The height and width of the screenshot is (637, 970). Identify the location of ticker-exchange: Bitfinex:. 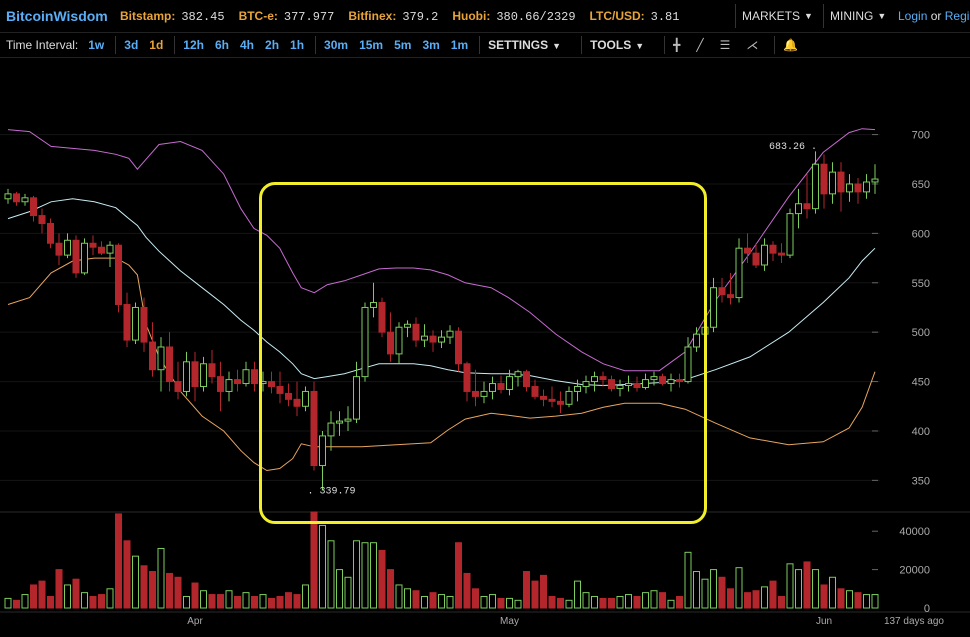
(372, 15).